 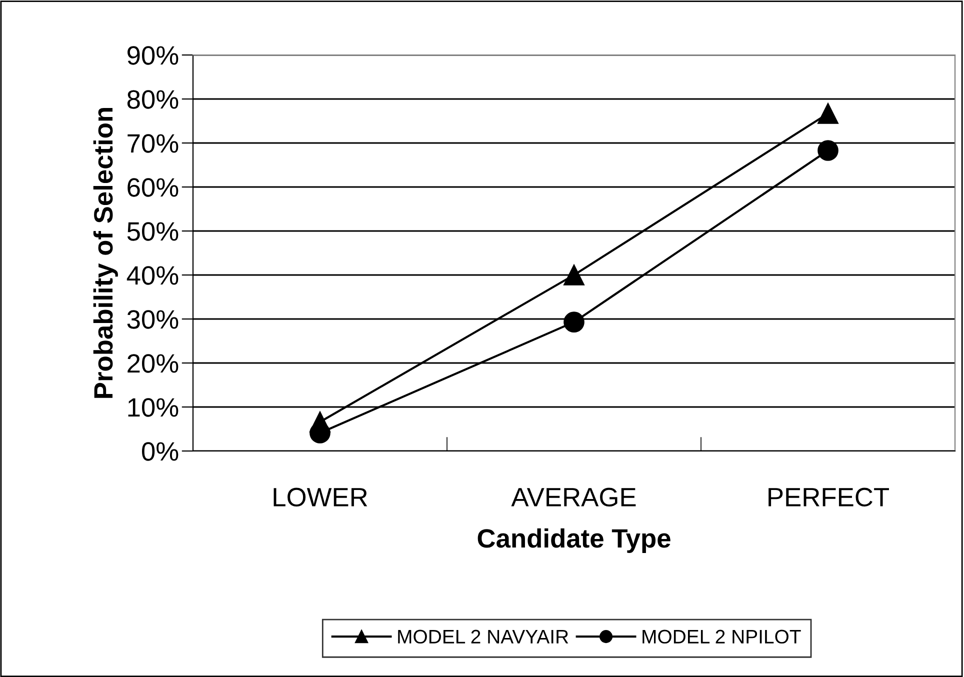 What do you see at coordinates (721, 637) in the screenshot?
I see `legend-label: MODEL 2 NPILOT` at bounding box center [721, 637].